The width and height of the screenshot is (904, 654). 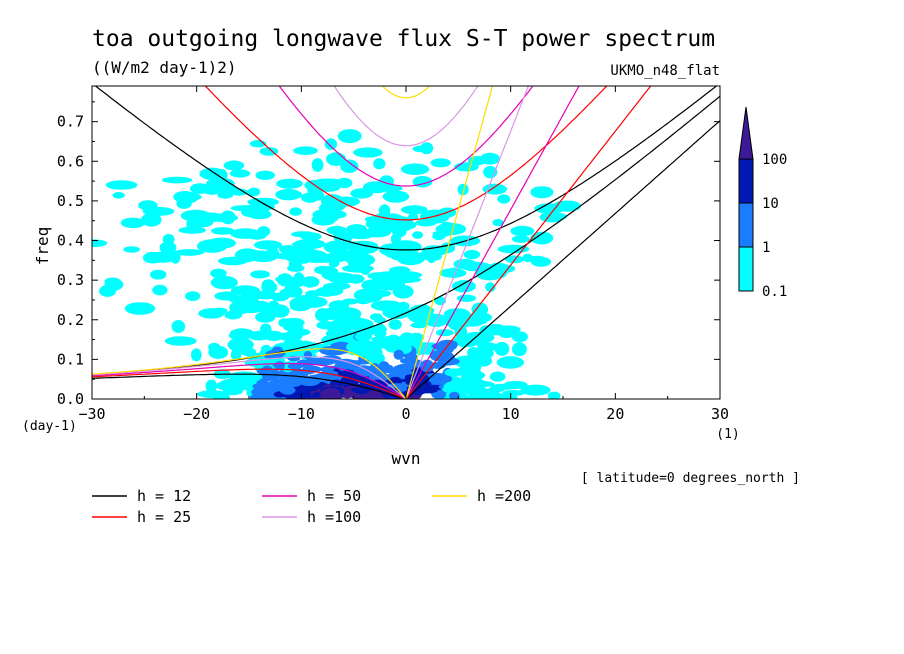 What do you see at coordinates (405, 414) in the screenshot?
I see `x-tick-label: 0` at bounding box center [405, 414].